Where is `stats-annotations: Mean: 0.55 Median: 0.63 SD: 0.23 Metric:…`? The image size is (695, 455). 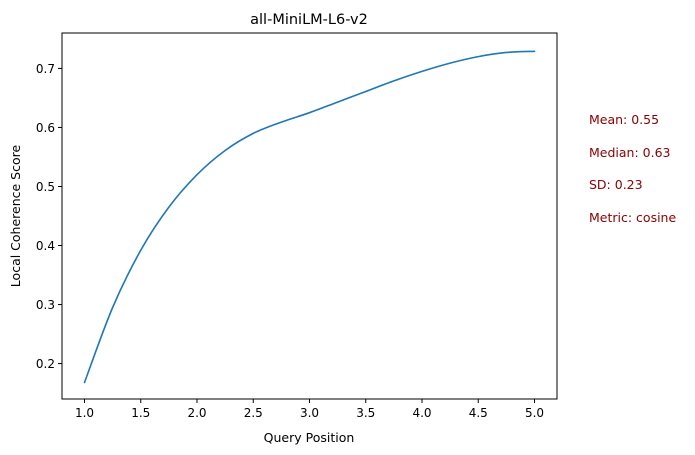
stats-annotations: Mean: 0.55 Median: 0.63 SD: 0.23 Metric:… is located at coordinates (632, 169).